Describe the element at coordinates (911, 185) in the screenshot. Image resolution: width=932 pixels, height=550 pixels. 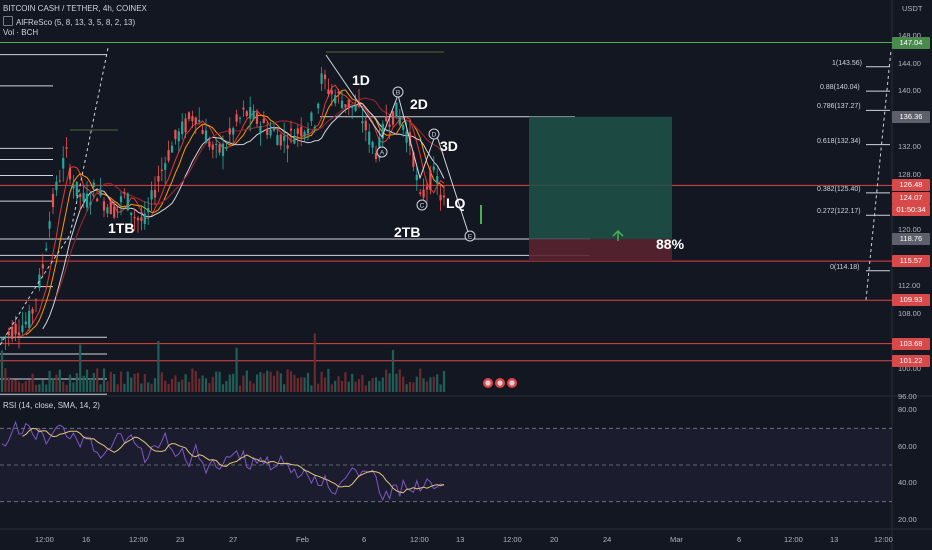
I see `price-badge: 126.48` at that location.